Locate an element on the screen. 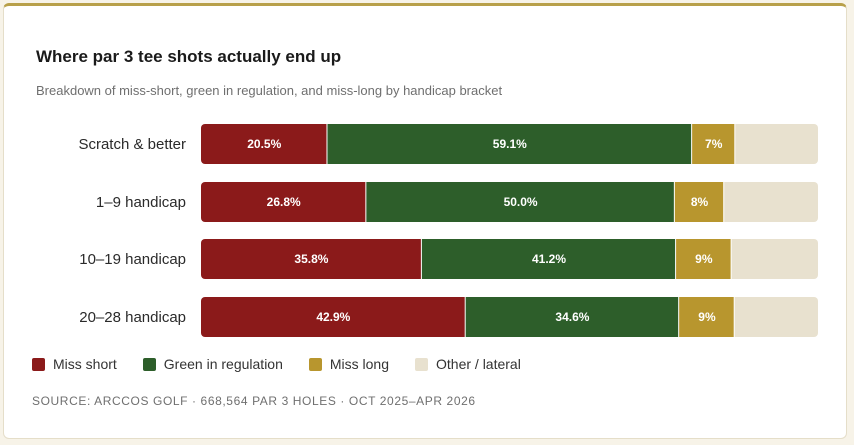  bar-segment-miss-short-scratch-better is located at coordinates (264, 144).